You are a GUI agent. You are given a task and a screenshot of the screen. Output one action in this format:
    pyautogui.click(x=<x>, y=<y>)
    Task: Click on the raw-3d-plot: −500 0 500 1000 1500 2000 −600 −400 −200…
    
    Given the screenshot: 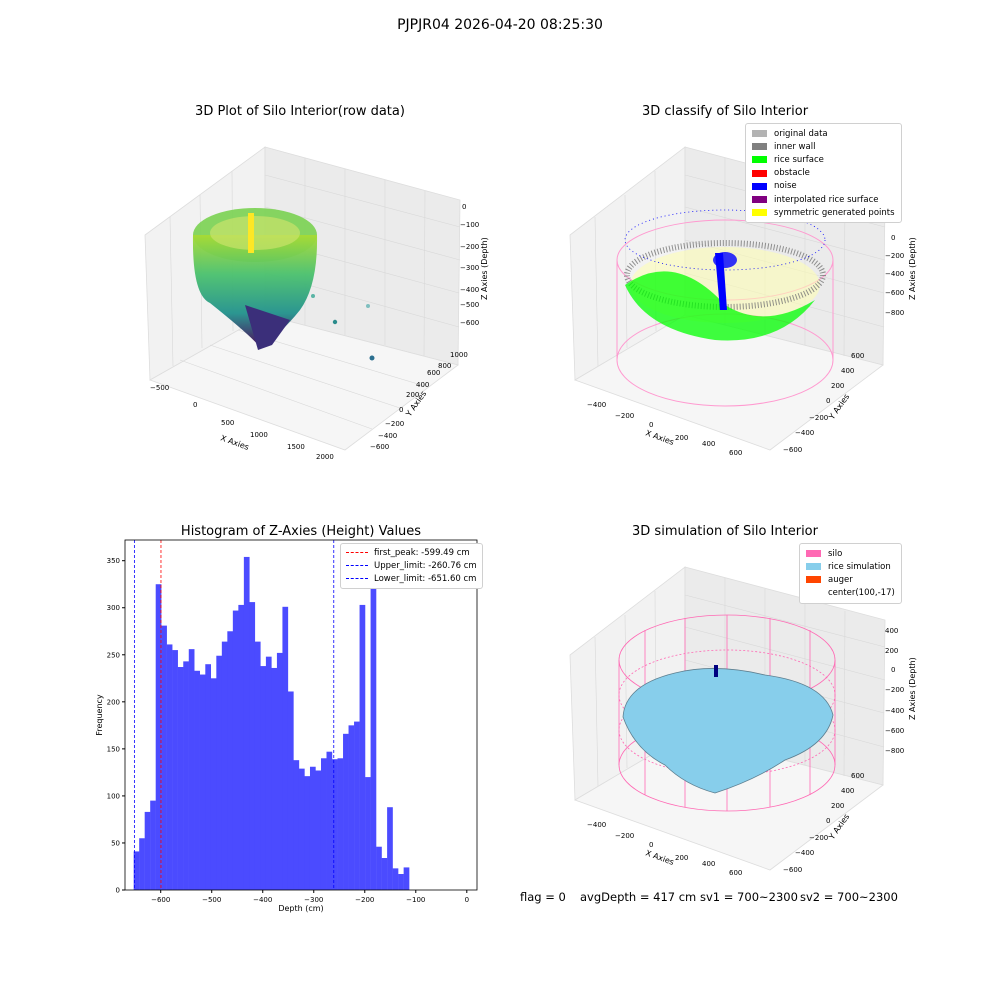 What is the action you would take?
    pyautogui.click(x=320, y=300)
    